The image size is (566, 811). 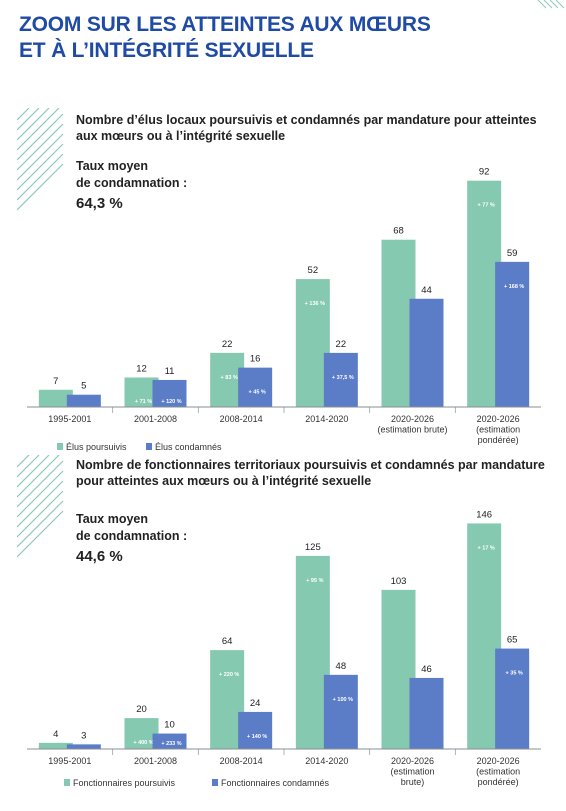 What do you see at coordinates (343, 378) in the screenshot?
I see `bar-change-label: + 37,5 %` at bounding box center [343, 378].